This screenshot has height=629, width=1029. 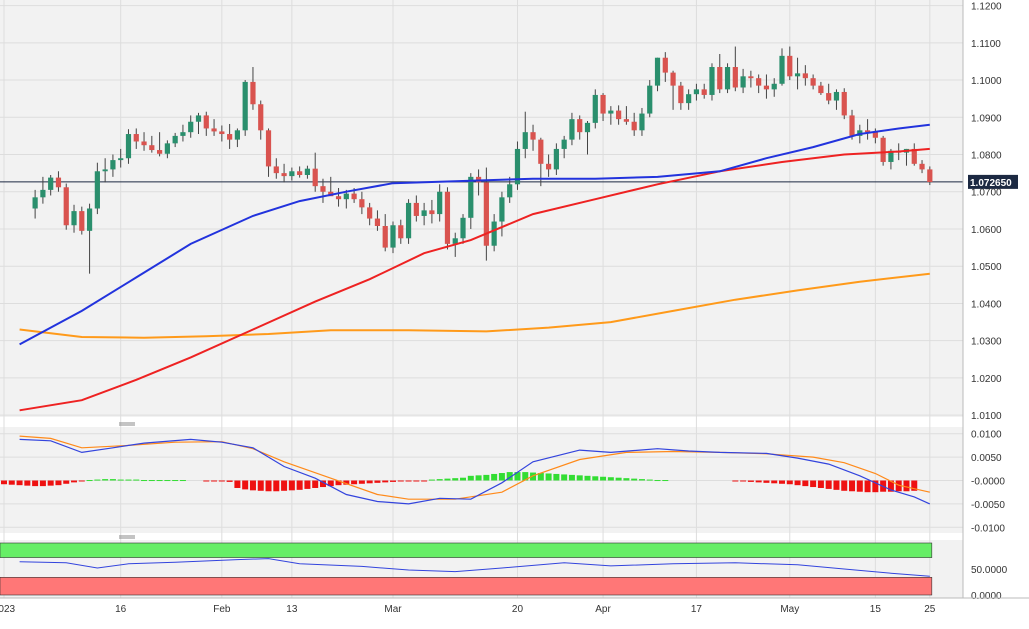 I want to click on current-price-label: 1.072650, so click(x=991, y=183).